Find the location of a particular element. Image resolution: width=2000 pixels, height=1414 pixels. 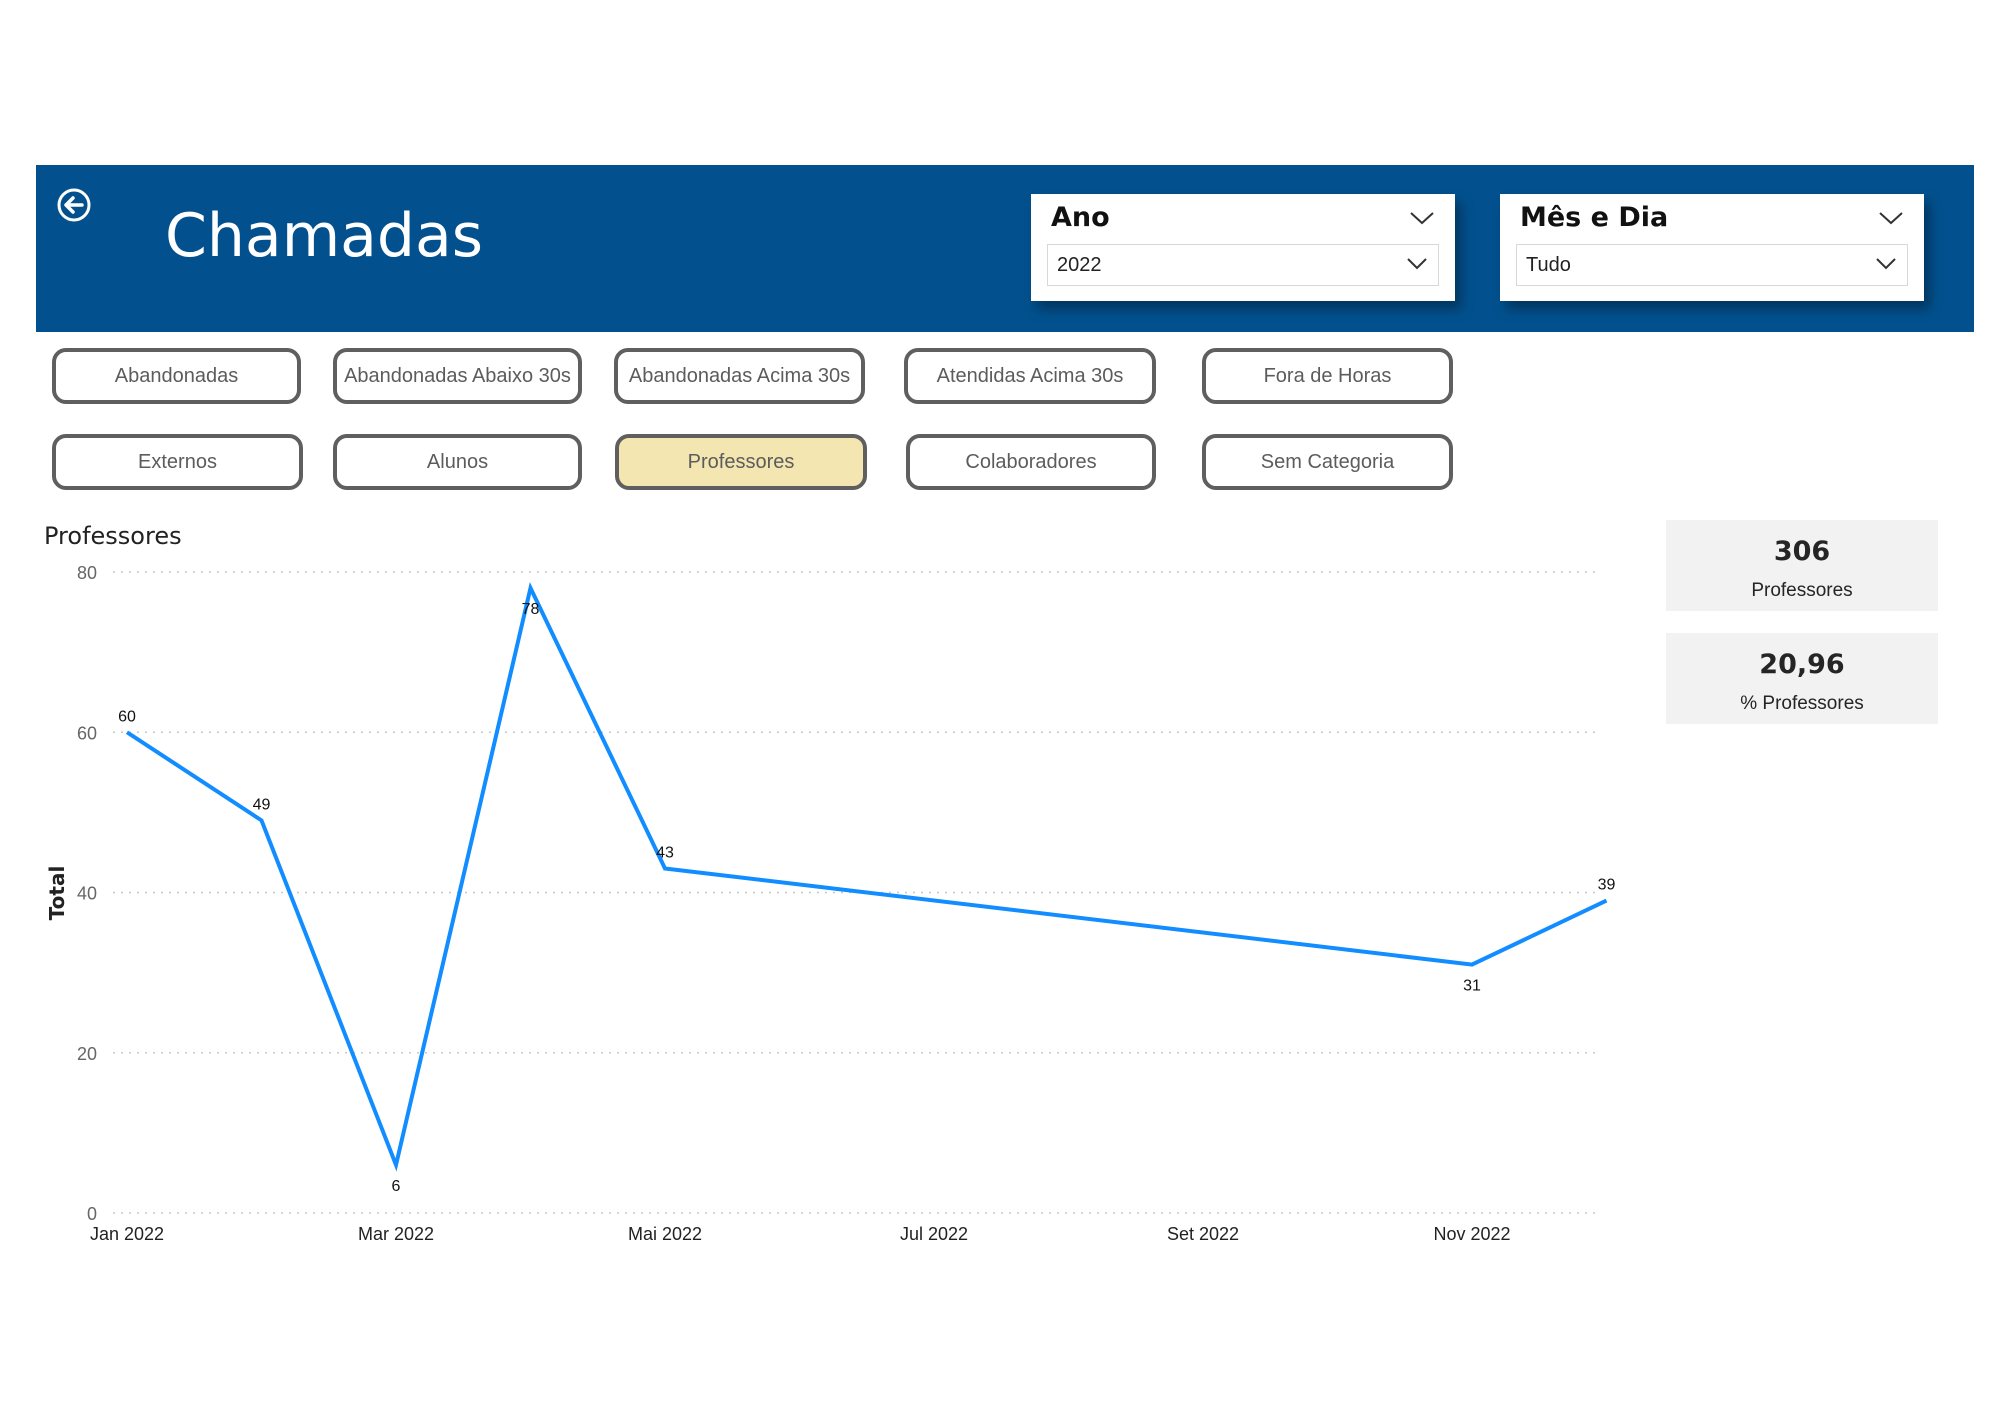

data-label: 60 is located at coordinates (127, 716).